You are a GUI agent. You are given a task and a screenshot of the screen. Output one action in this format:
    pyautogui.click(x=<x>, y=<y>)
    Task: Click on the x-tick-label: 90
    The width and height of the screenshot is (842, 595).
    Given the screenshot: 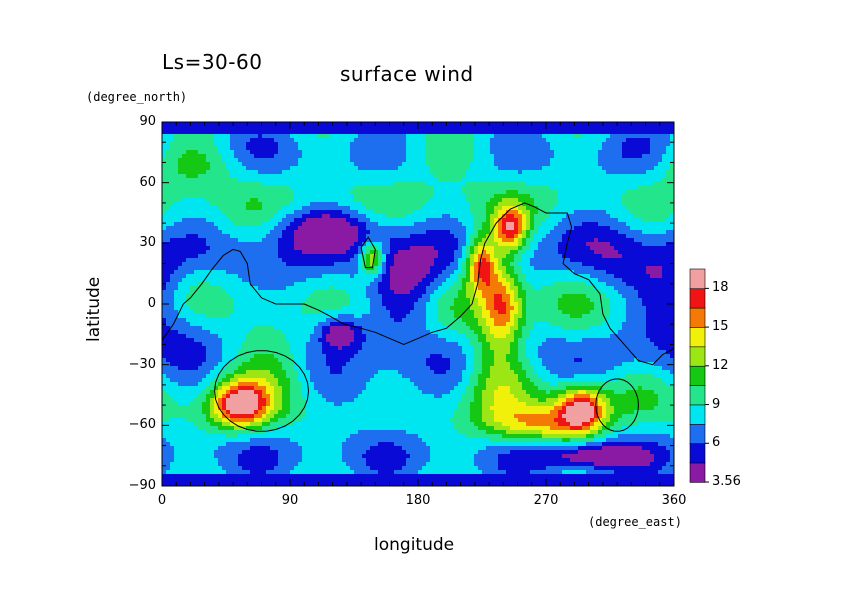 What is the action you would take?
    pyautogui.click(x=290, y=500)
    